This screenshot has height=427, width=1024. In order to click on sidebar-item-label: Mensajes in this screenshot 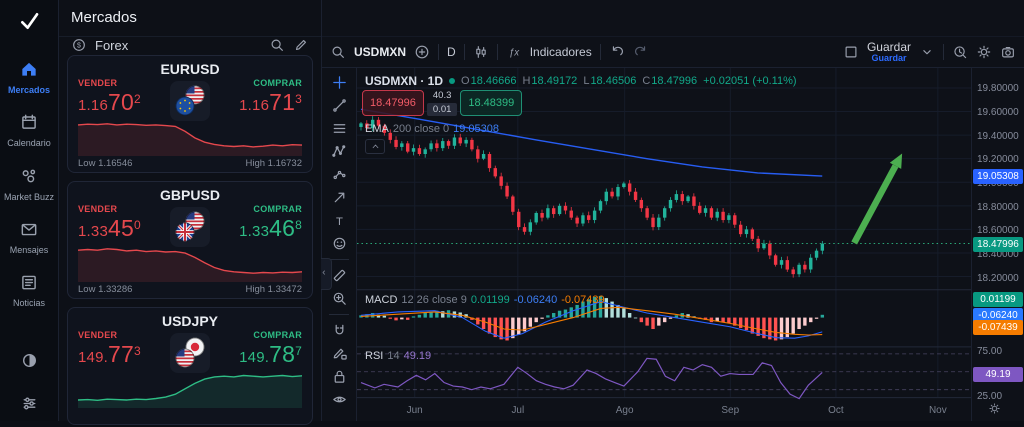, I will do `click(29, 250)`.